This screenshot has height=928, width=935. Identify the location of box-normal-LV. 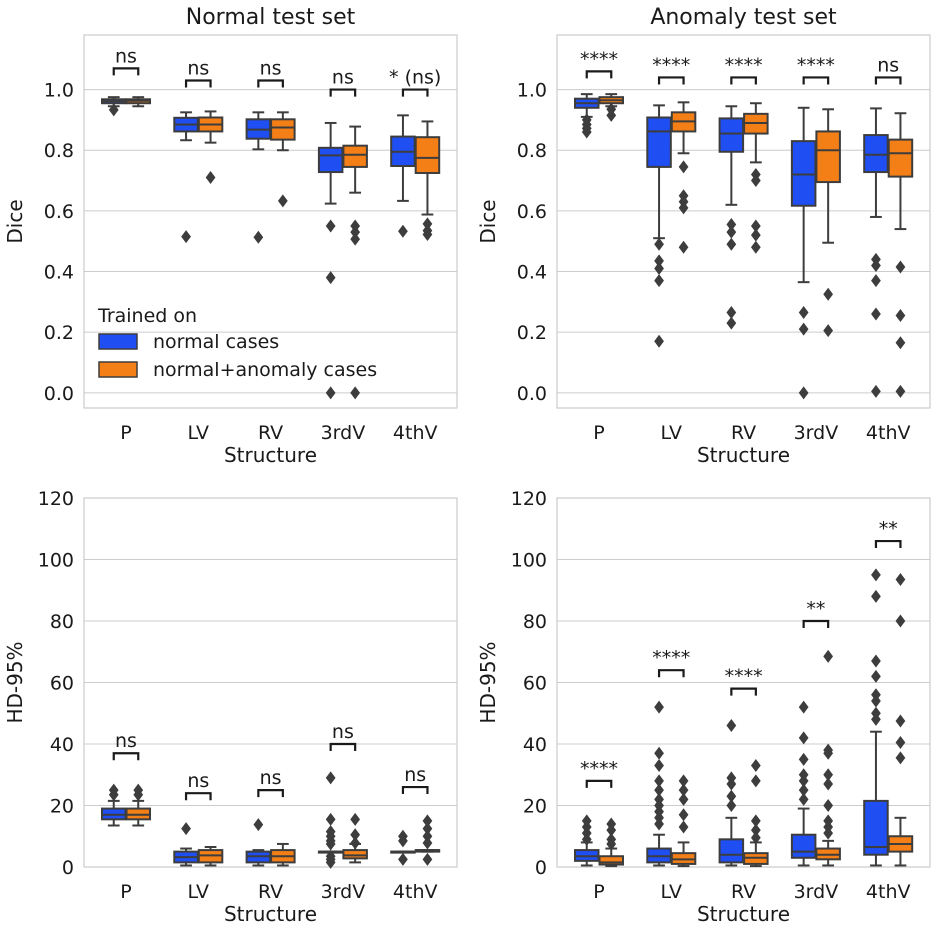
(659, 226).